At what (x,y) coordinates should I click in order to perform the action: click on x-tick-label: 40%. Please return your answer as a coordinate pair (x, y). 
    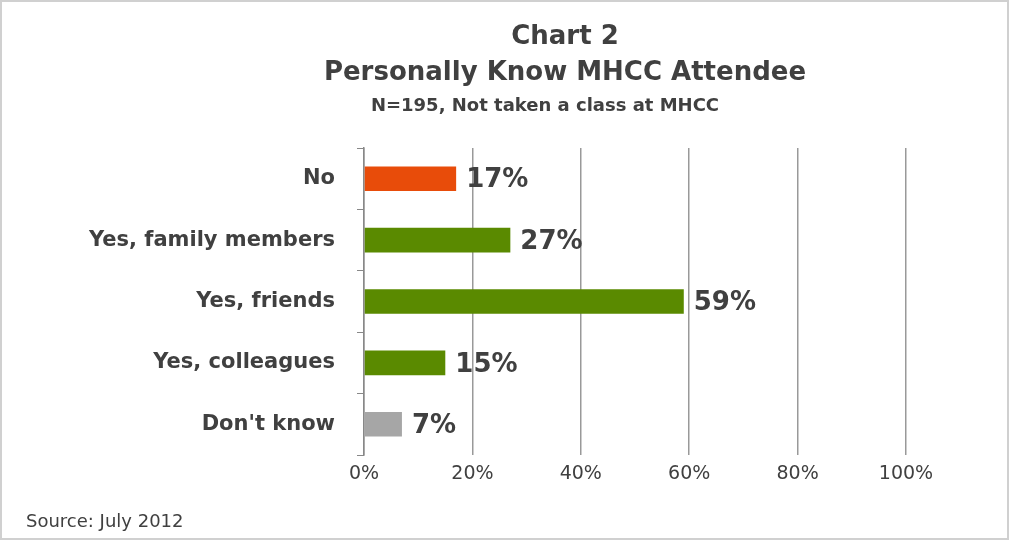
    Looking at the image, I should click on (580, 472).